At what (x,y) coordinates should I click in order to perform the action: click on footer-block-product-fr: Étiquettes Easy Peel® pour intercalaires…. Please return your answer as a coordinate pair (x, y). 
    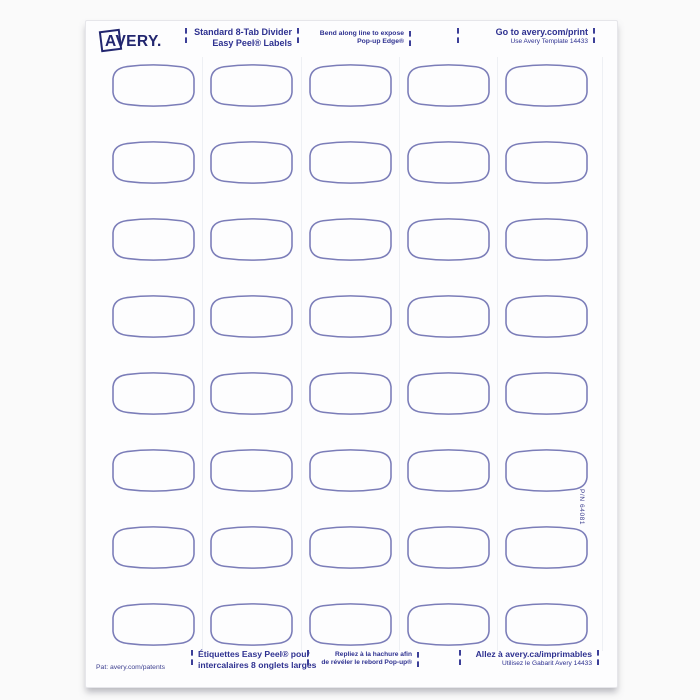
    Looking at the image, I should click on (251, 659).